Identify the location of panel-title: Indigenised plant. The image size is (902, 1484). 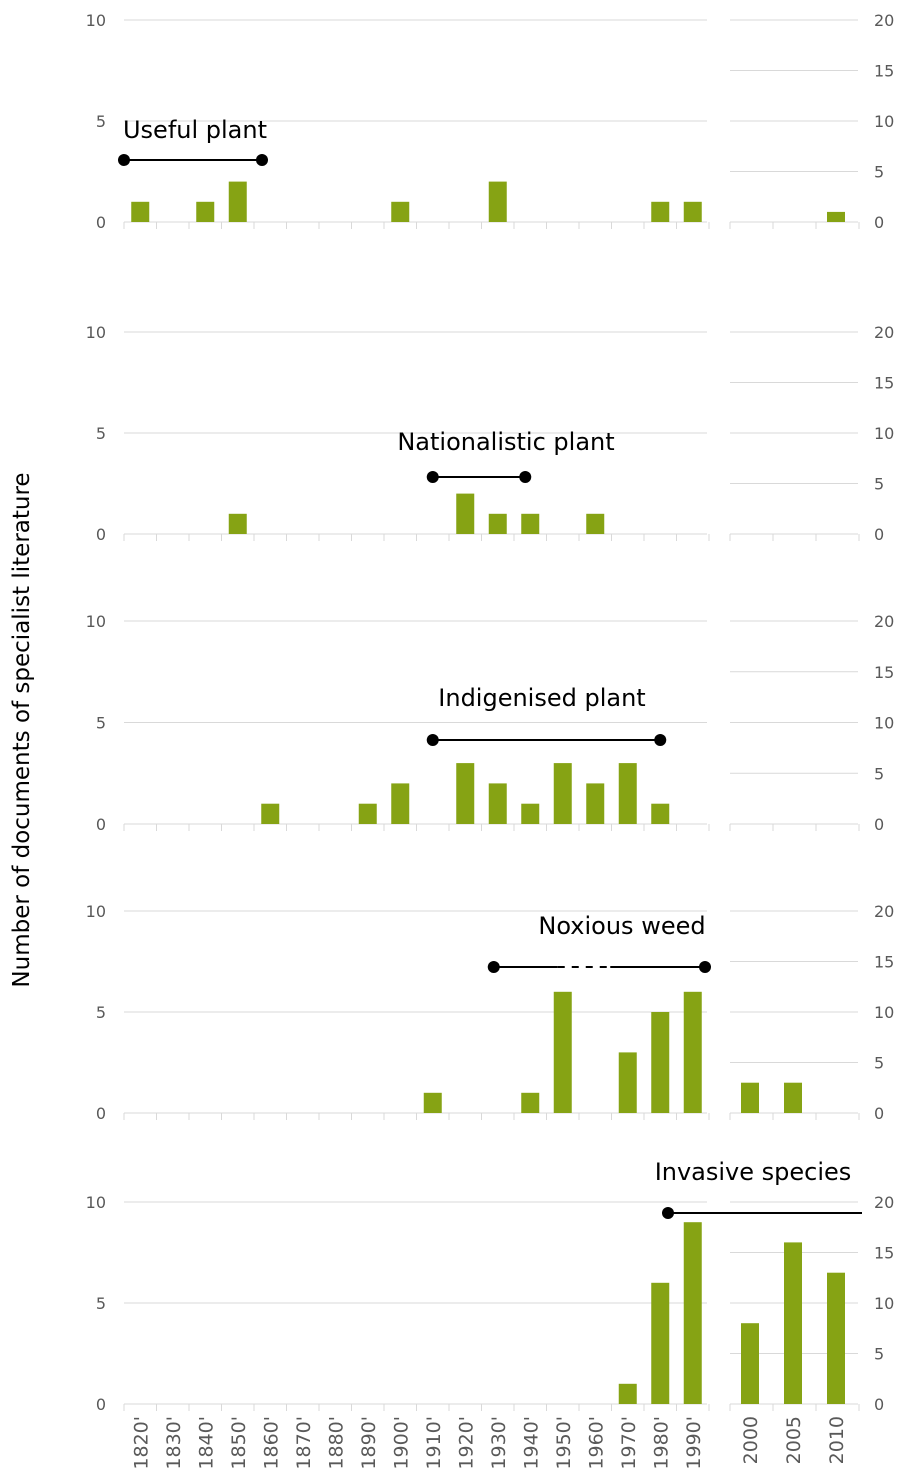
(541, 698).